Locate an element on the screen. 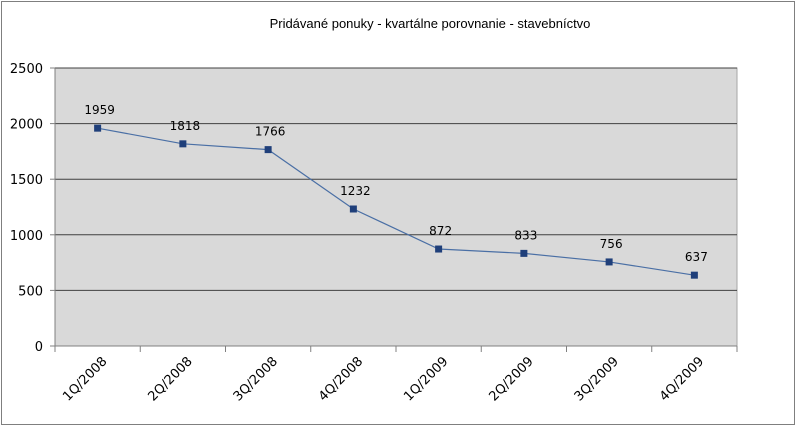 Image resolution: width=800 pixels, height=430 pixels. x-tick-label: 2Q/2009 is located at coordinates (512, 379).